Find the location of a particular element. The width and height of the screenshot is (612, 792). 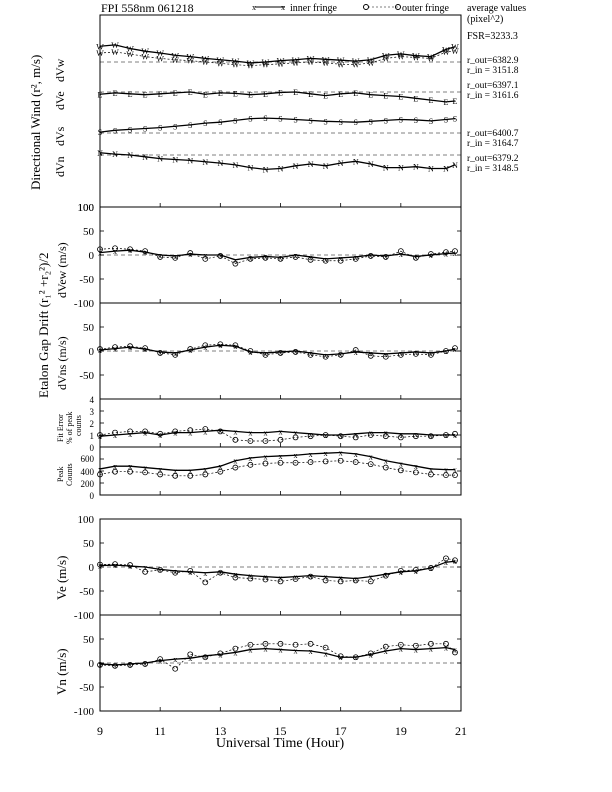

peak-inner-point-14: x is located at coordinates (311, 454).